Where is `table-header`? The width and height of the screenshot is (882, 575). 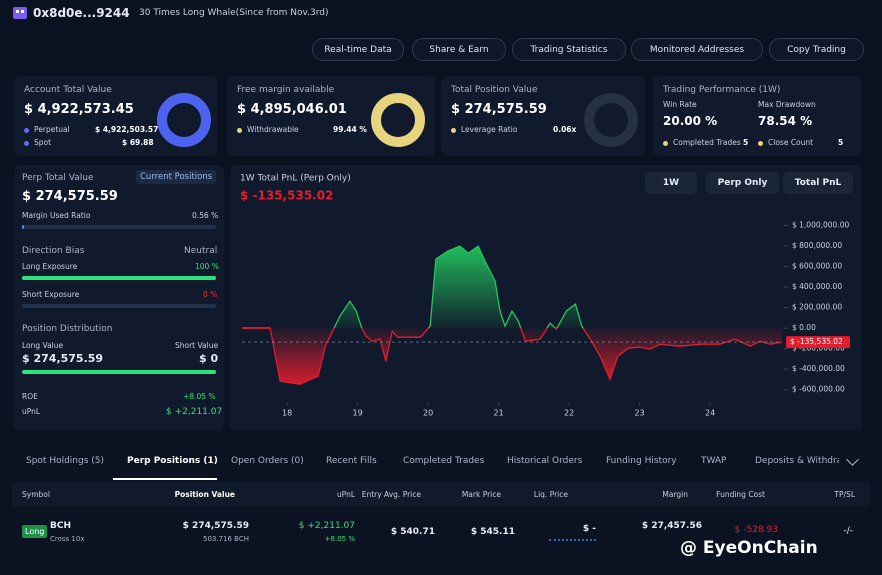 table-header is located at coordinates (441, 494).